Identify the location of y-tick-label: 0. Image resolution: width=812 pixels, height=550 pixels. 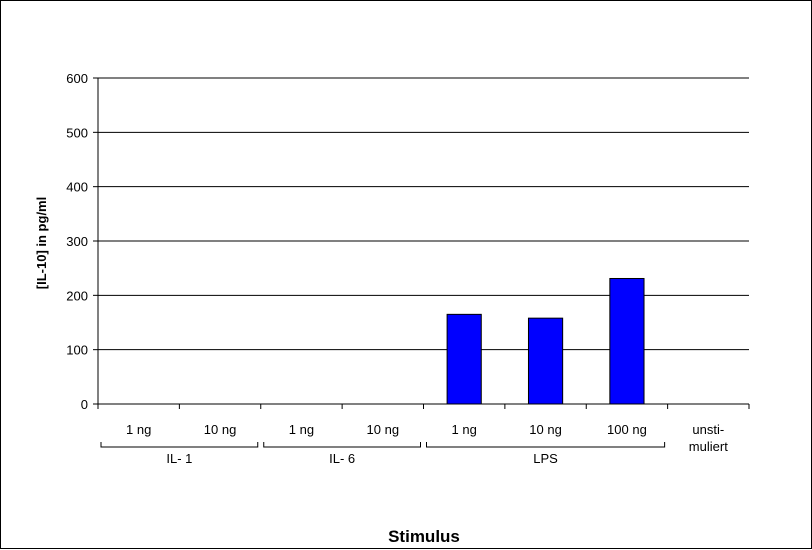
(84, 404).